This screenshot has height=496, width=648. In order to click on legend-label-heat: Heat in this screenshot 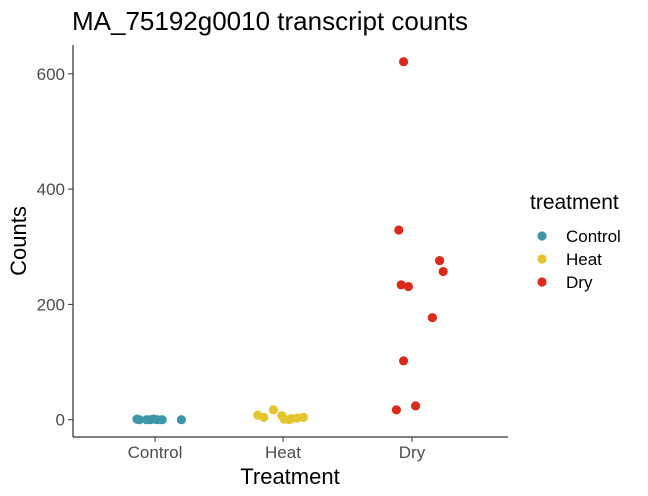, I will do `click(584, 259)`.